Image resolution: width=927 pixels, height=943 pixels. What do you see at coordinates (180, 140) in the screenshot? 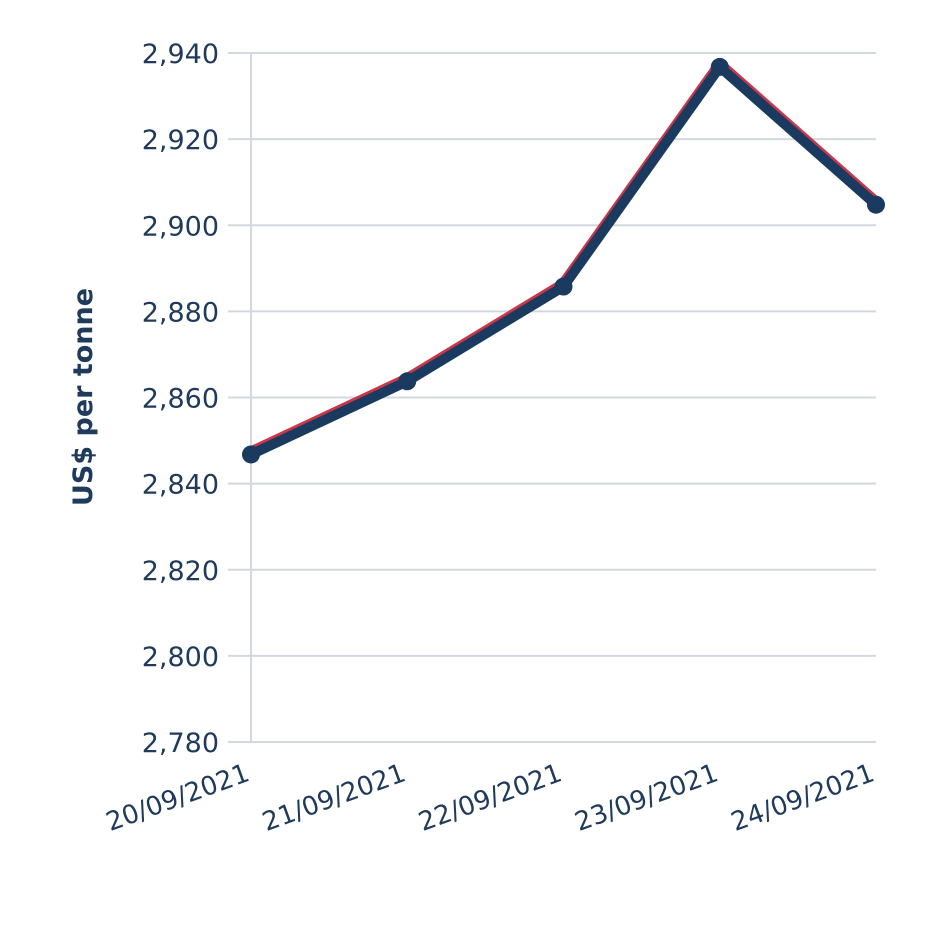
I see `y-tick-label: 2,920` at bounding box center [180, 140].